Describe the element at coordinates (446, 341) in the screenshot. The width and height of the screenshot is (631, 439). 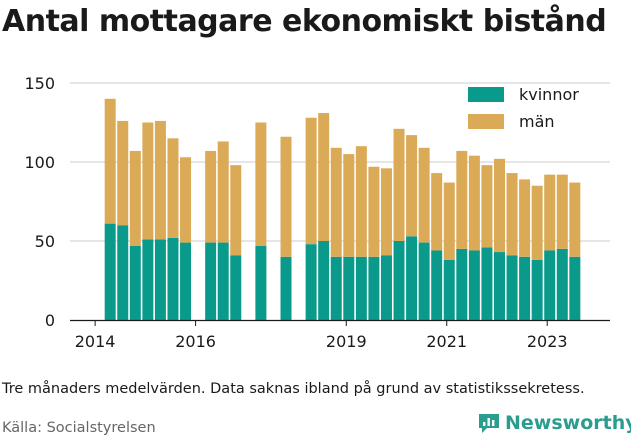
I see `x-tick-label: 2021` at that location.